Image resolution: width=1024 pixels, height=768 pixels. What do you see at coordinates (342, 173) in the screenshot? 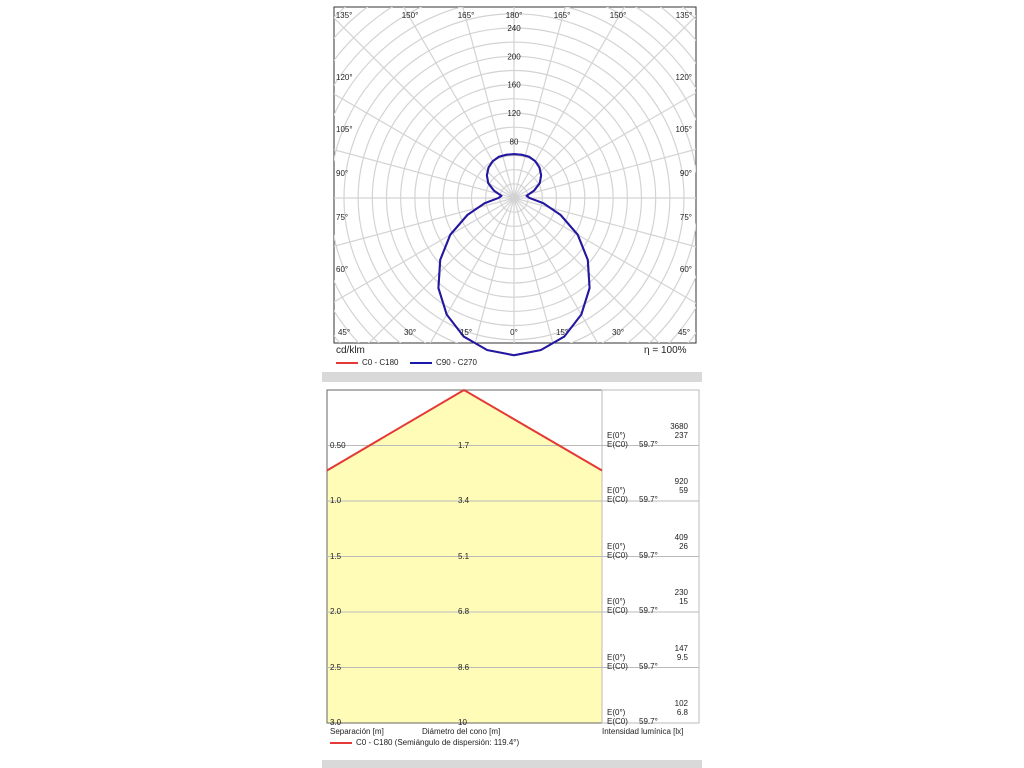
I see `angle-label-left: 90°` at bounding box center [342, 173].